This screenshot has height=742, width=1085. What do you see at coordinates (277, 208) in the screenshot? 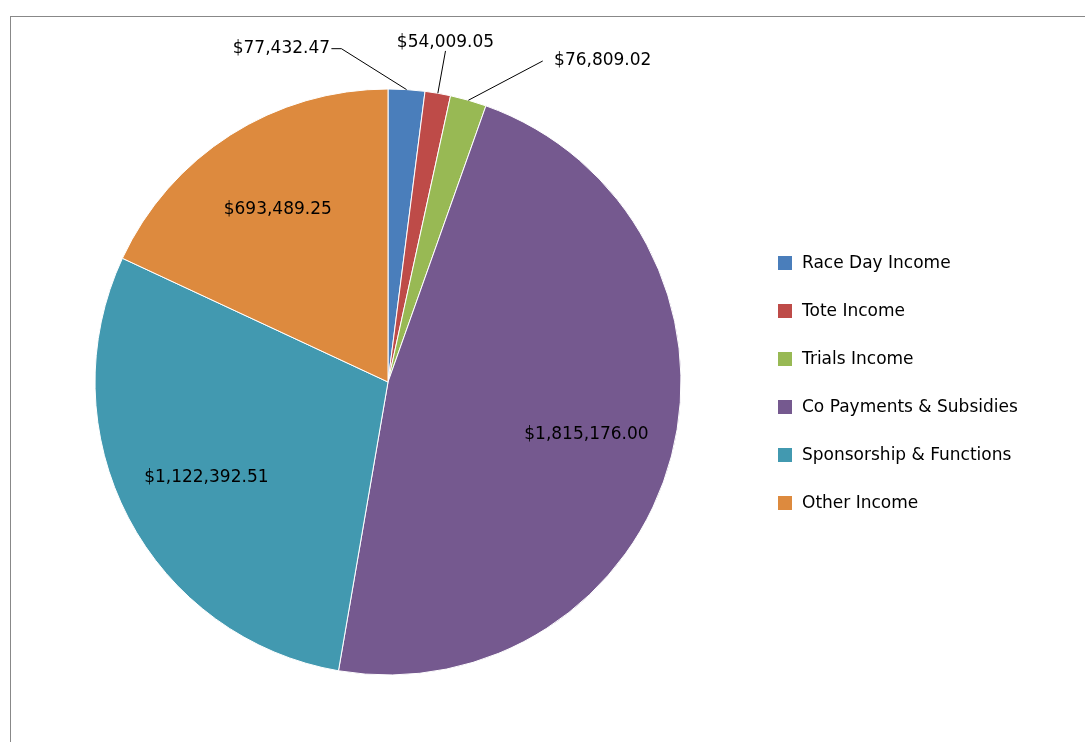
I see `data-label: $693,489.25` at bounding box center [277, 208].